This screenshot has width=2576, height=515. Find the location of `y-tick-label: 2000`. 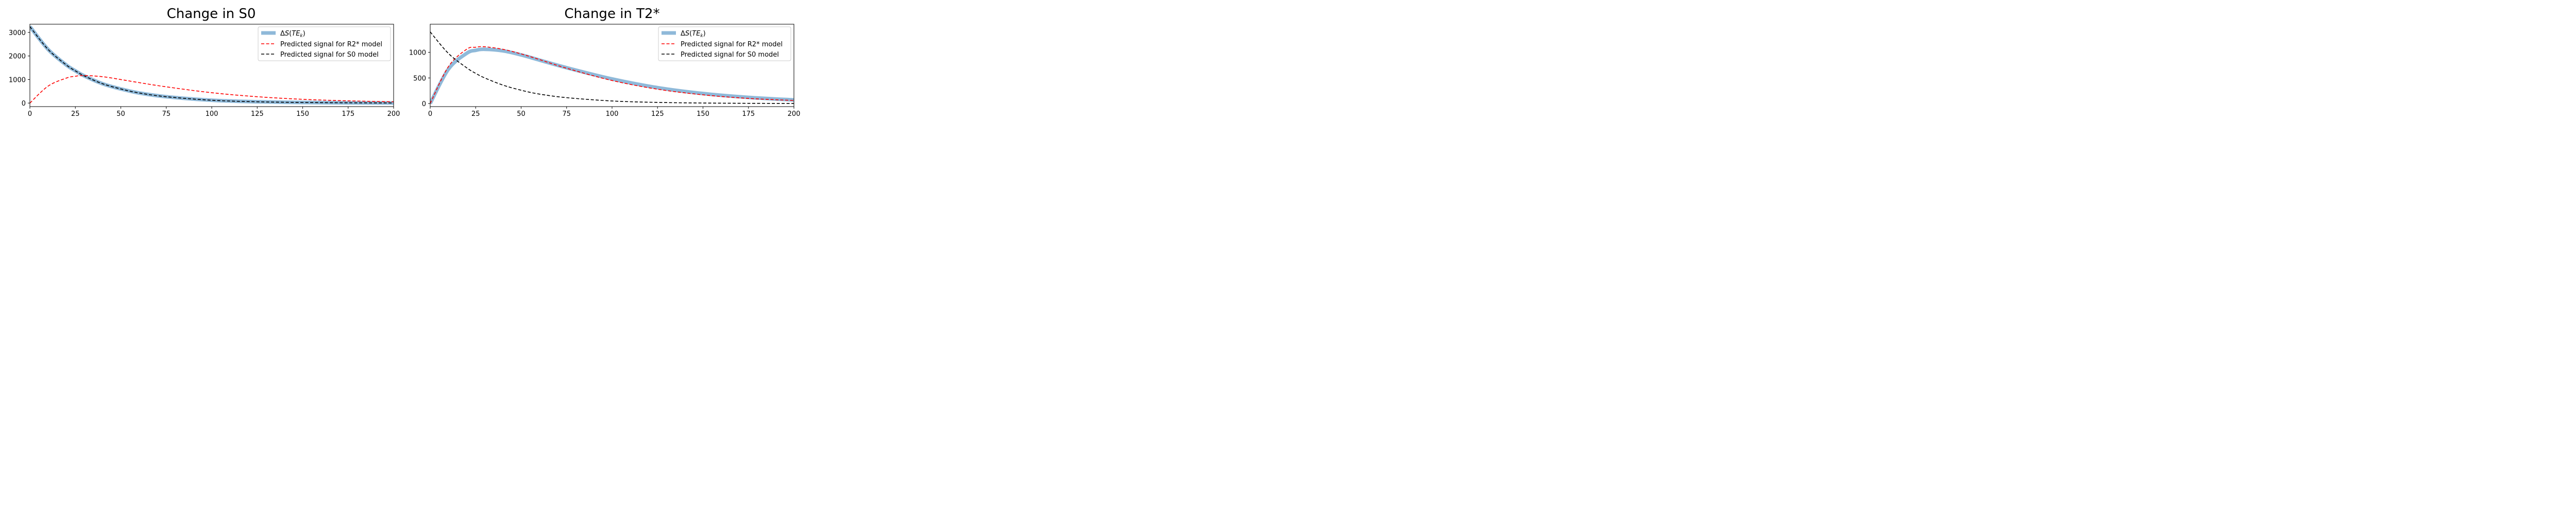

y-tick-label: 2000 is located at coordinates (17, 57).